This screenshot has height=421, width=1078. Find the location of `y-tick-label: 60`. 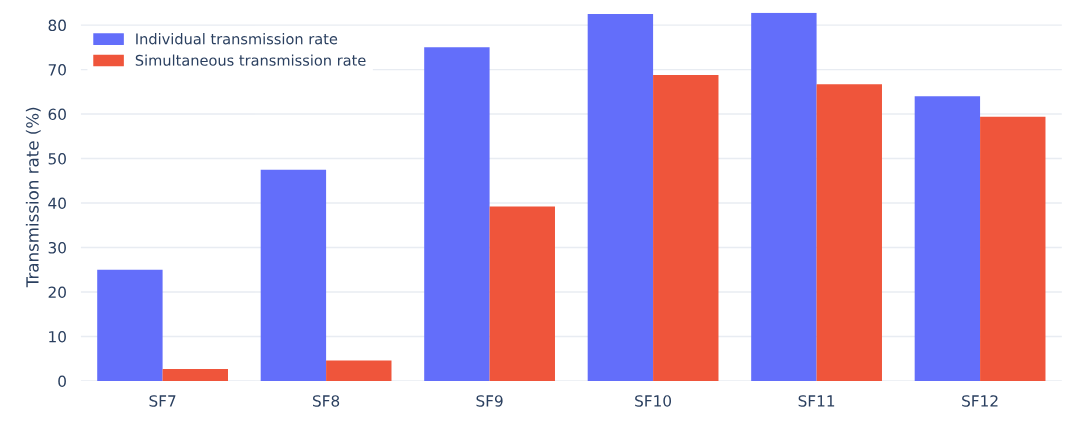

y-tick-label: 60 is located at coordinates (57, 114).